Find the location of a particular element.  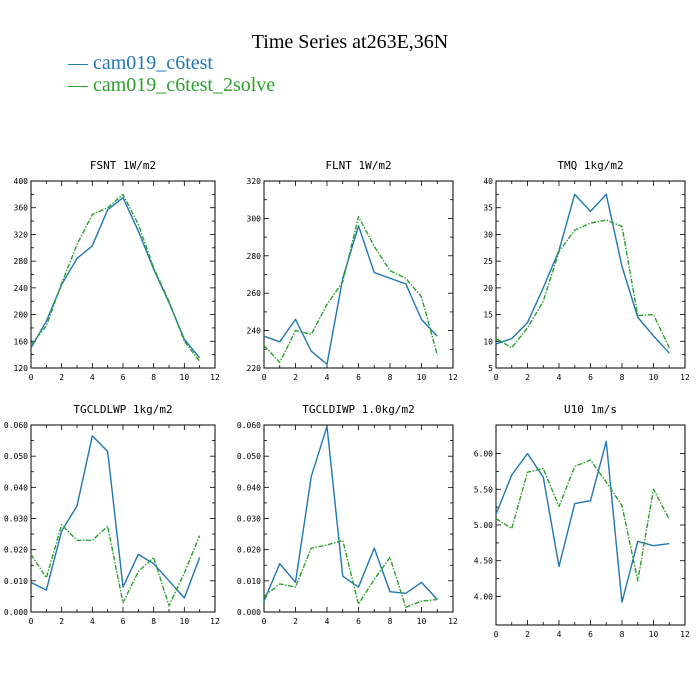

chart-panel-1: FLNT 1W/m2 0 2 4 6 8 10 12 220 240 260 280 300 320 is located at coordinates (352, 270).